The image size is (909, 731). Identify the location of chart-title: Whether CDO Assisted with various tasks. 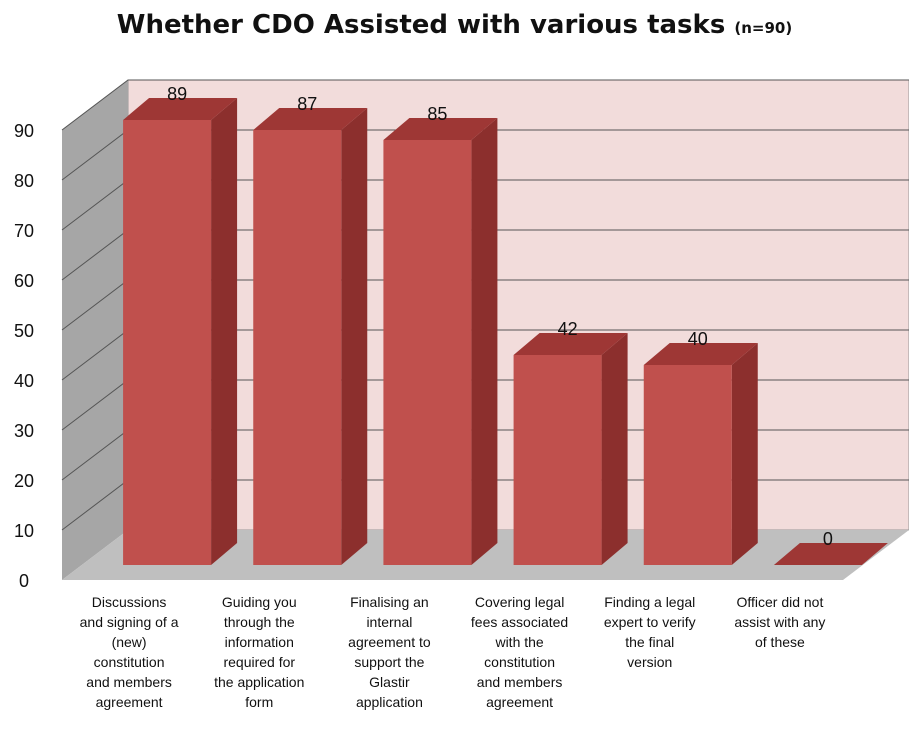
(421, 25).